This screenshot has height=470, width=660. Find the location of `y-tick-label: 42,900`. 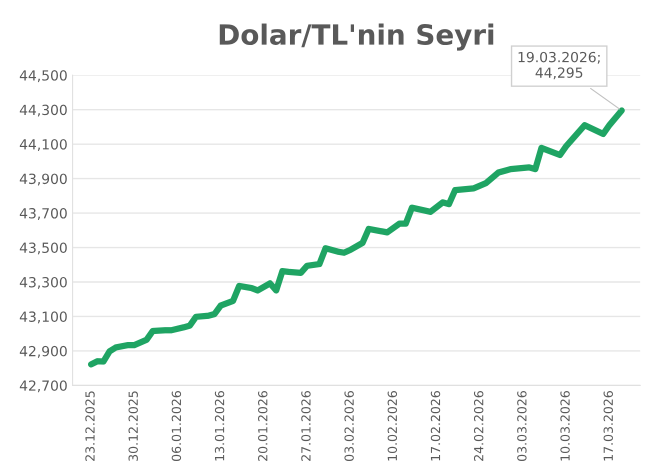

y-tick-label: 42,900 is located at coordinates (43, 352).